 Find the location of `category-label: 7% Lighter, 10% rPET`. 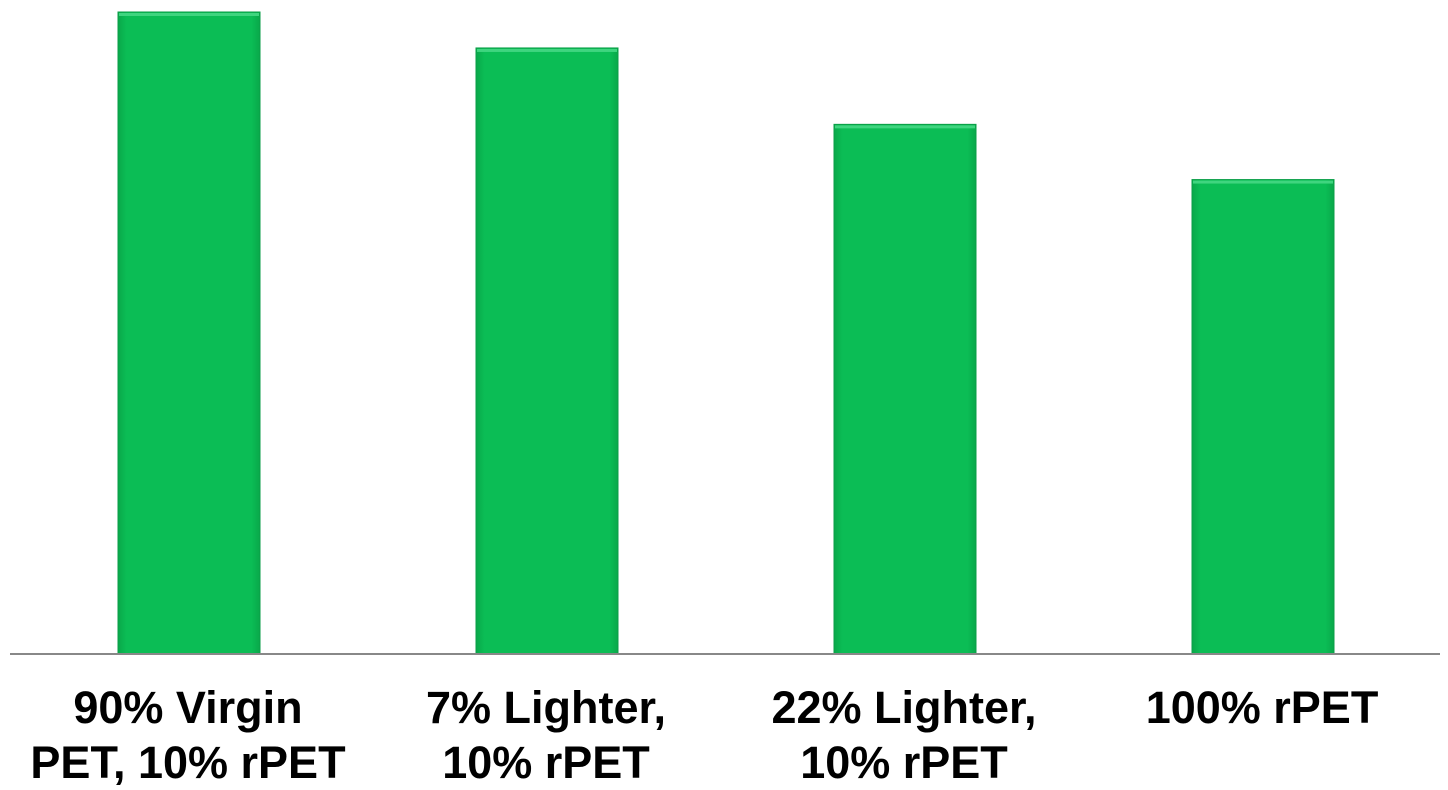

category-label: 7% Lighter, 10% rPET is located at coordinates (546, 735).